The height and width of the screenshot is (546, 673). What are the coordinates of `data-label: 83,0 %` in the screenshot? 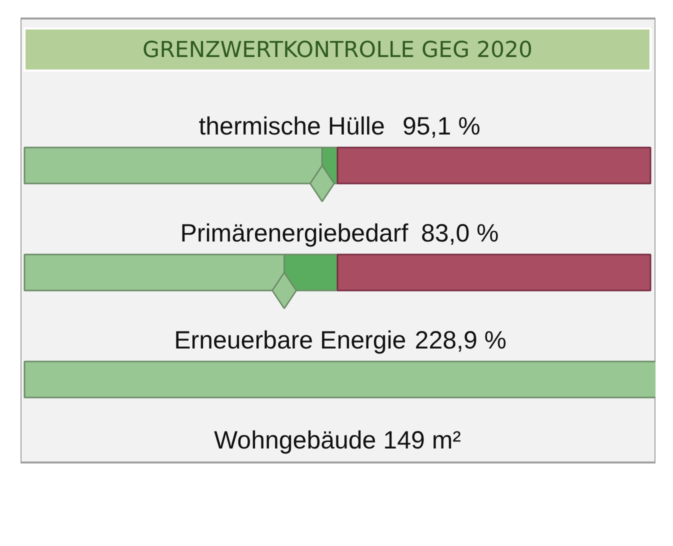 It's located at (459, 234).